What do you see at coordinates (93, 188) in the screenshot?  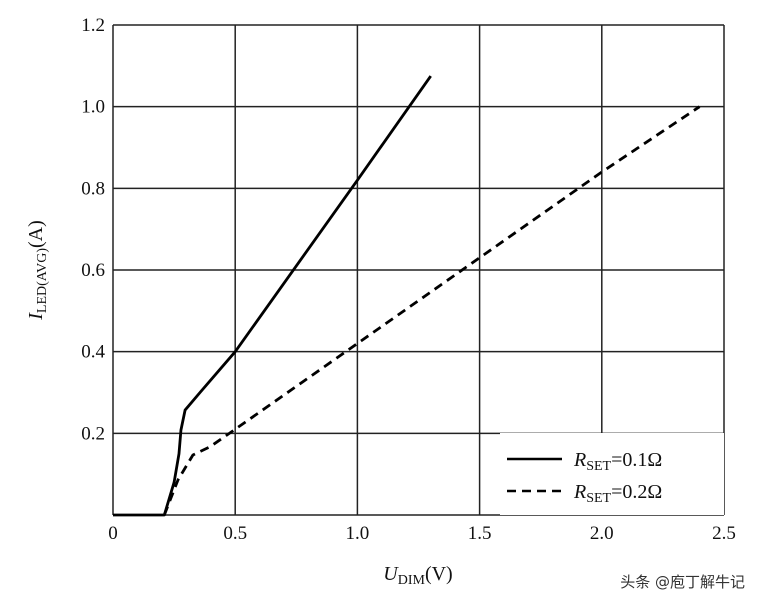 I see `y-tick-label: 0.8` at bounding box center [93, 188].